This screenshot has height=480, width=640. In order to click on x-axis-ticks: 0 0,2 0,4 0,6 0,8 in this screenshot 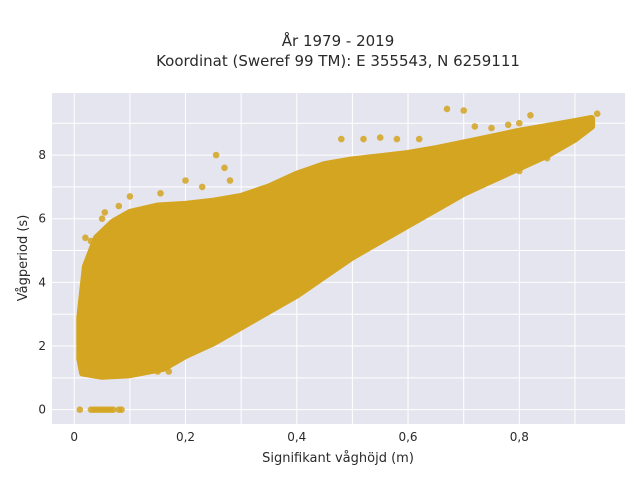, I will do `click(299, 437)`.